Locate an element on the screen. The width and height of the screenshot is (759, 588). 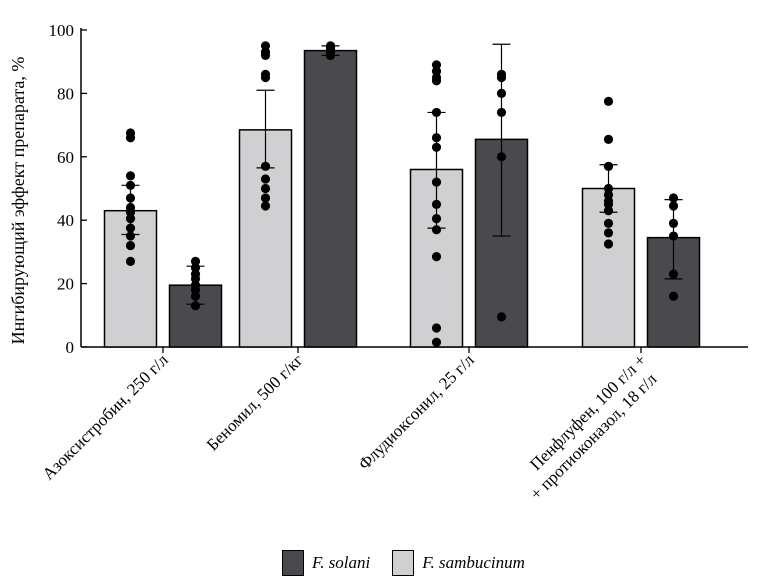
x-category-label-line: + протиоконазол, 18 г/л is located at coordinates (593, 436).